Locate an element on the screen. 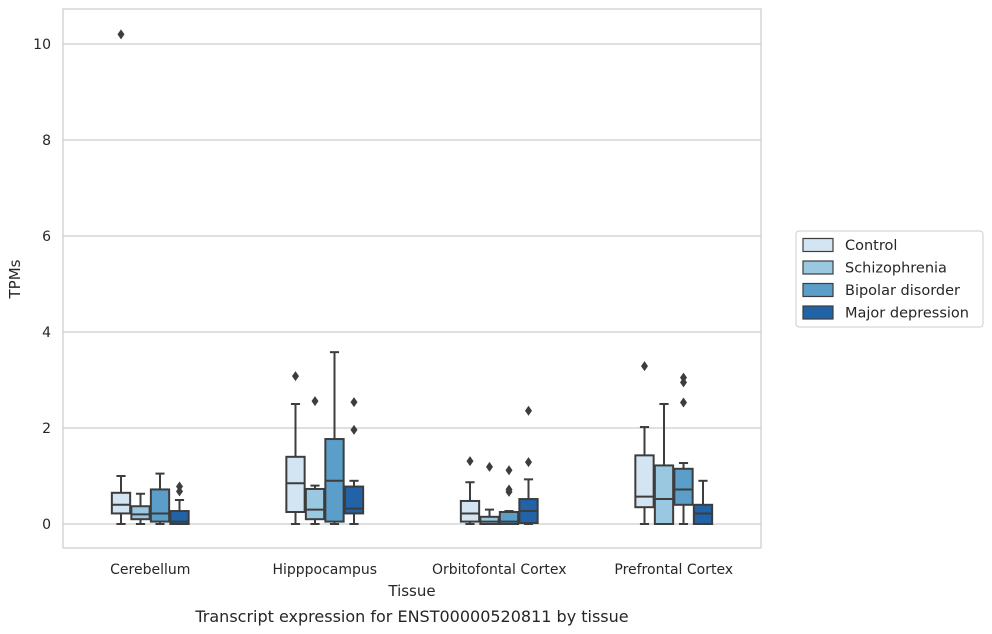  legend-item: Major depression is located at coordinates (885, 313).